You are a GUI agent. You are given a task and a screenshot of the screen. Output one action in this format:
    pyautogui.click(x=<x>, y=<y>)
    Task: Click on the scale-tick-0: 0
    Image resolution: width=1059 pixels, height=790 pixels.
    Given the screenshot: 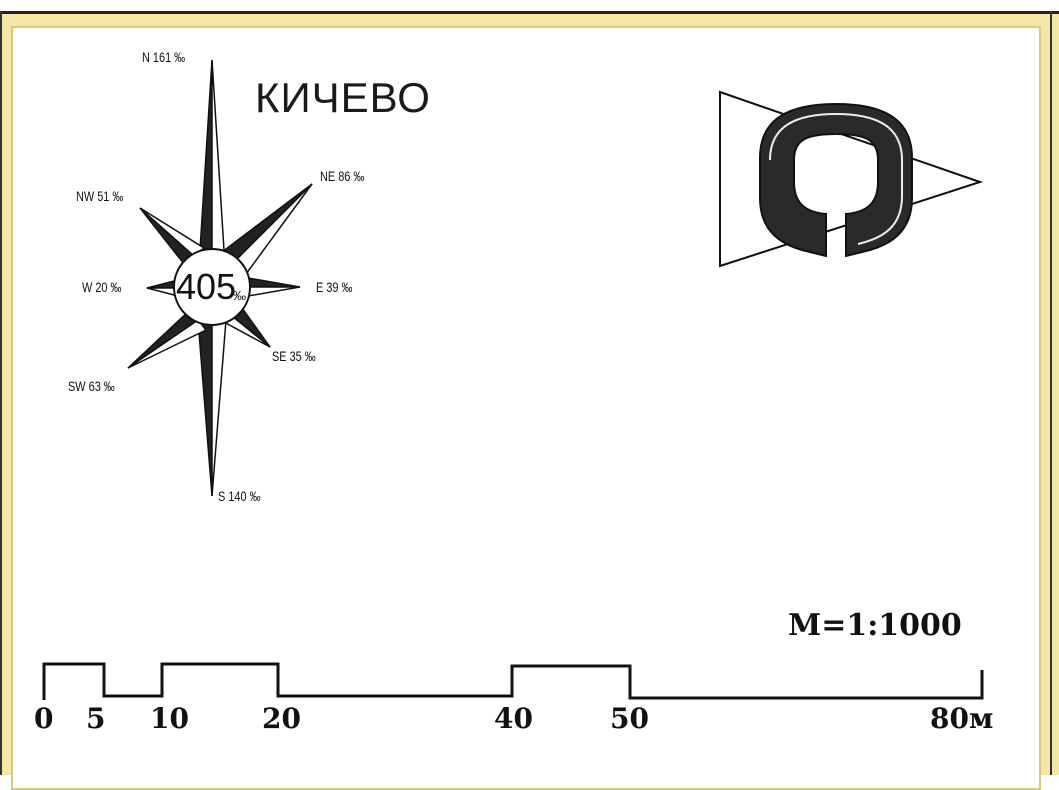 What is the action you would take?
    pyautogui.click(x=44, y=718)
    